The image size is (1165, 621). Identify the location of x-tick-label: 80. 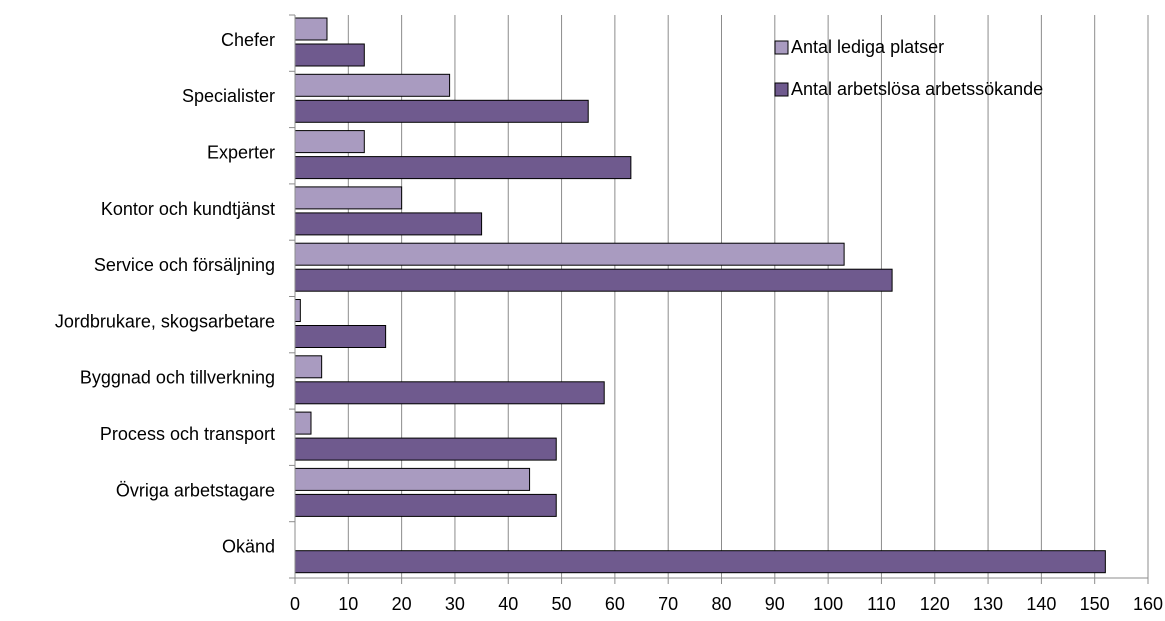
(721, 604).